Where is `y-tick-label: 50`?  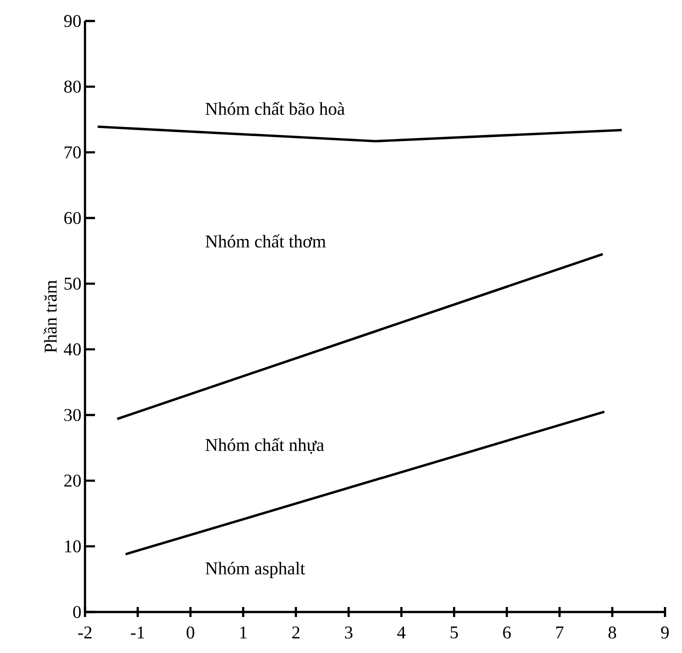 y-tick-label: 50 is located at coordinates (72, 284).